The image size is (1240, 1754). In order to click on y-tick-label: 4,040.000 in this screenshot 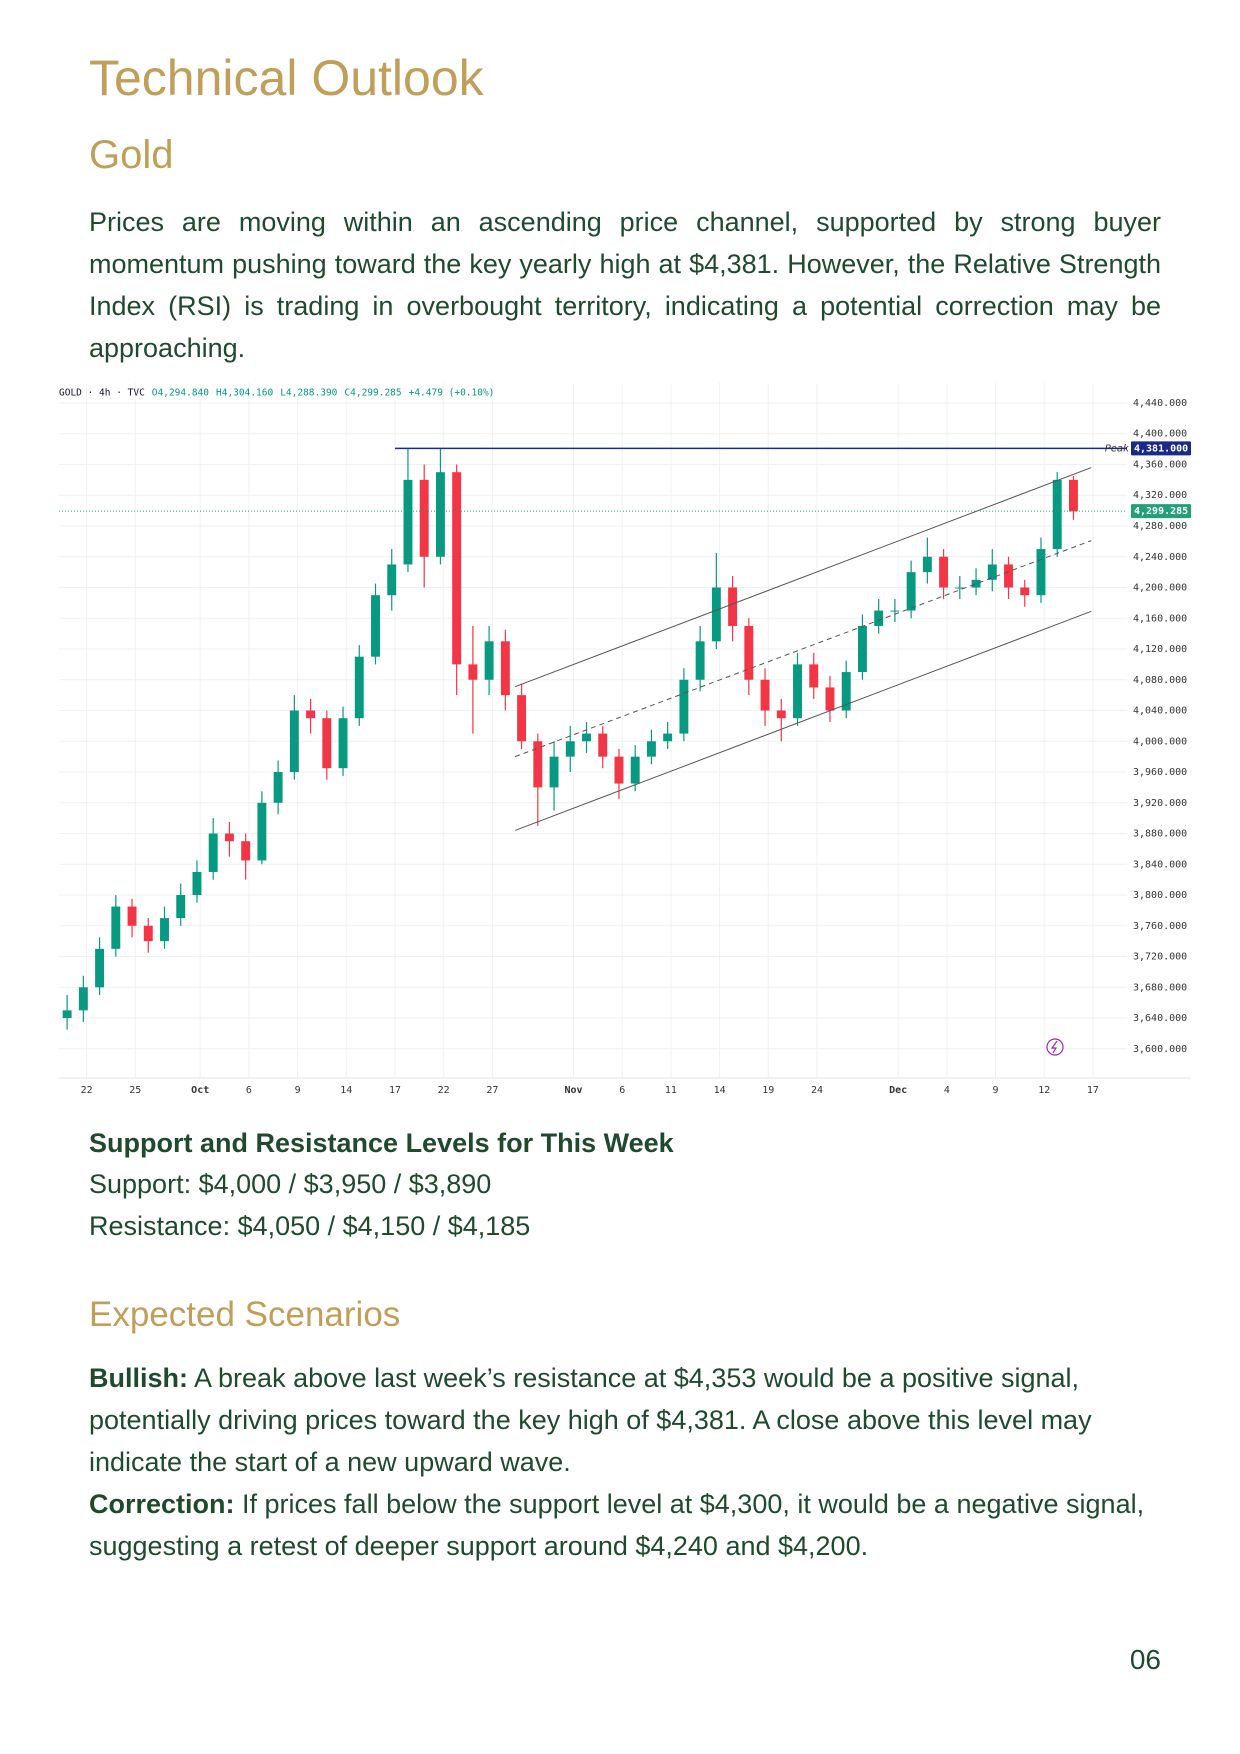, I will do `click(1160, 711)`.